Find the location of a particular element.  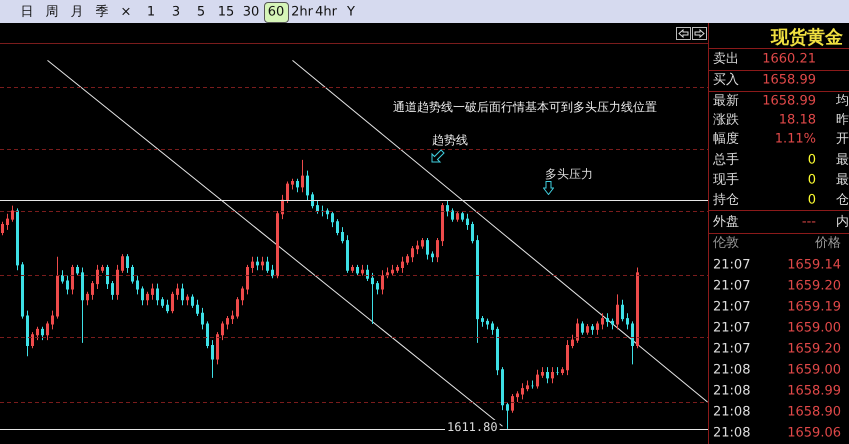

text: 价格 is located at coordinates (828, 243).